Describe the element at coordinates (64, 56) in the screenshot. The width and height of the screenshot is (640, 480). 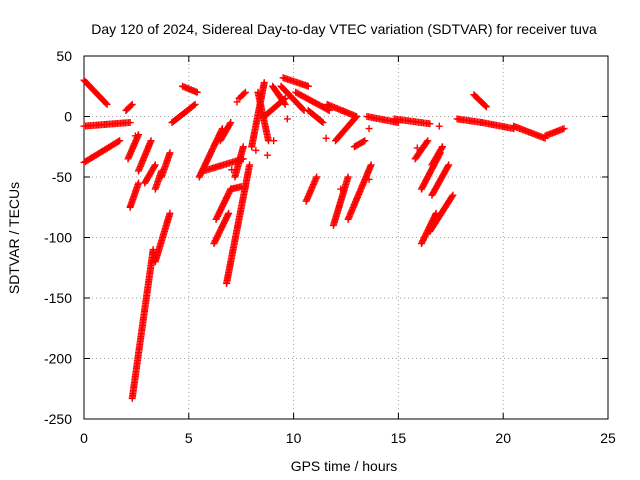
I see `y-tick-label: 50` at that location.